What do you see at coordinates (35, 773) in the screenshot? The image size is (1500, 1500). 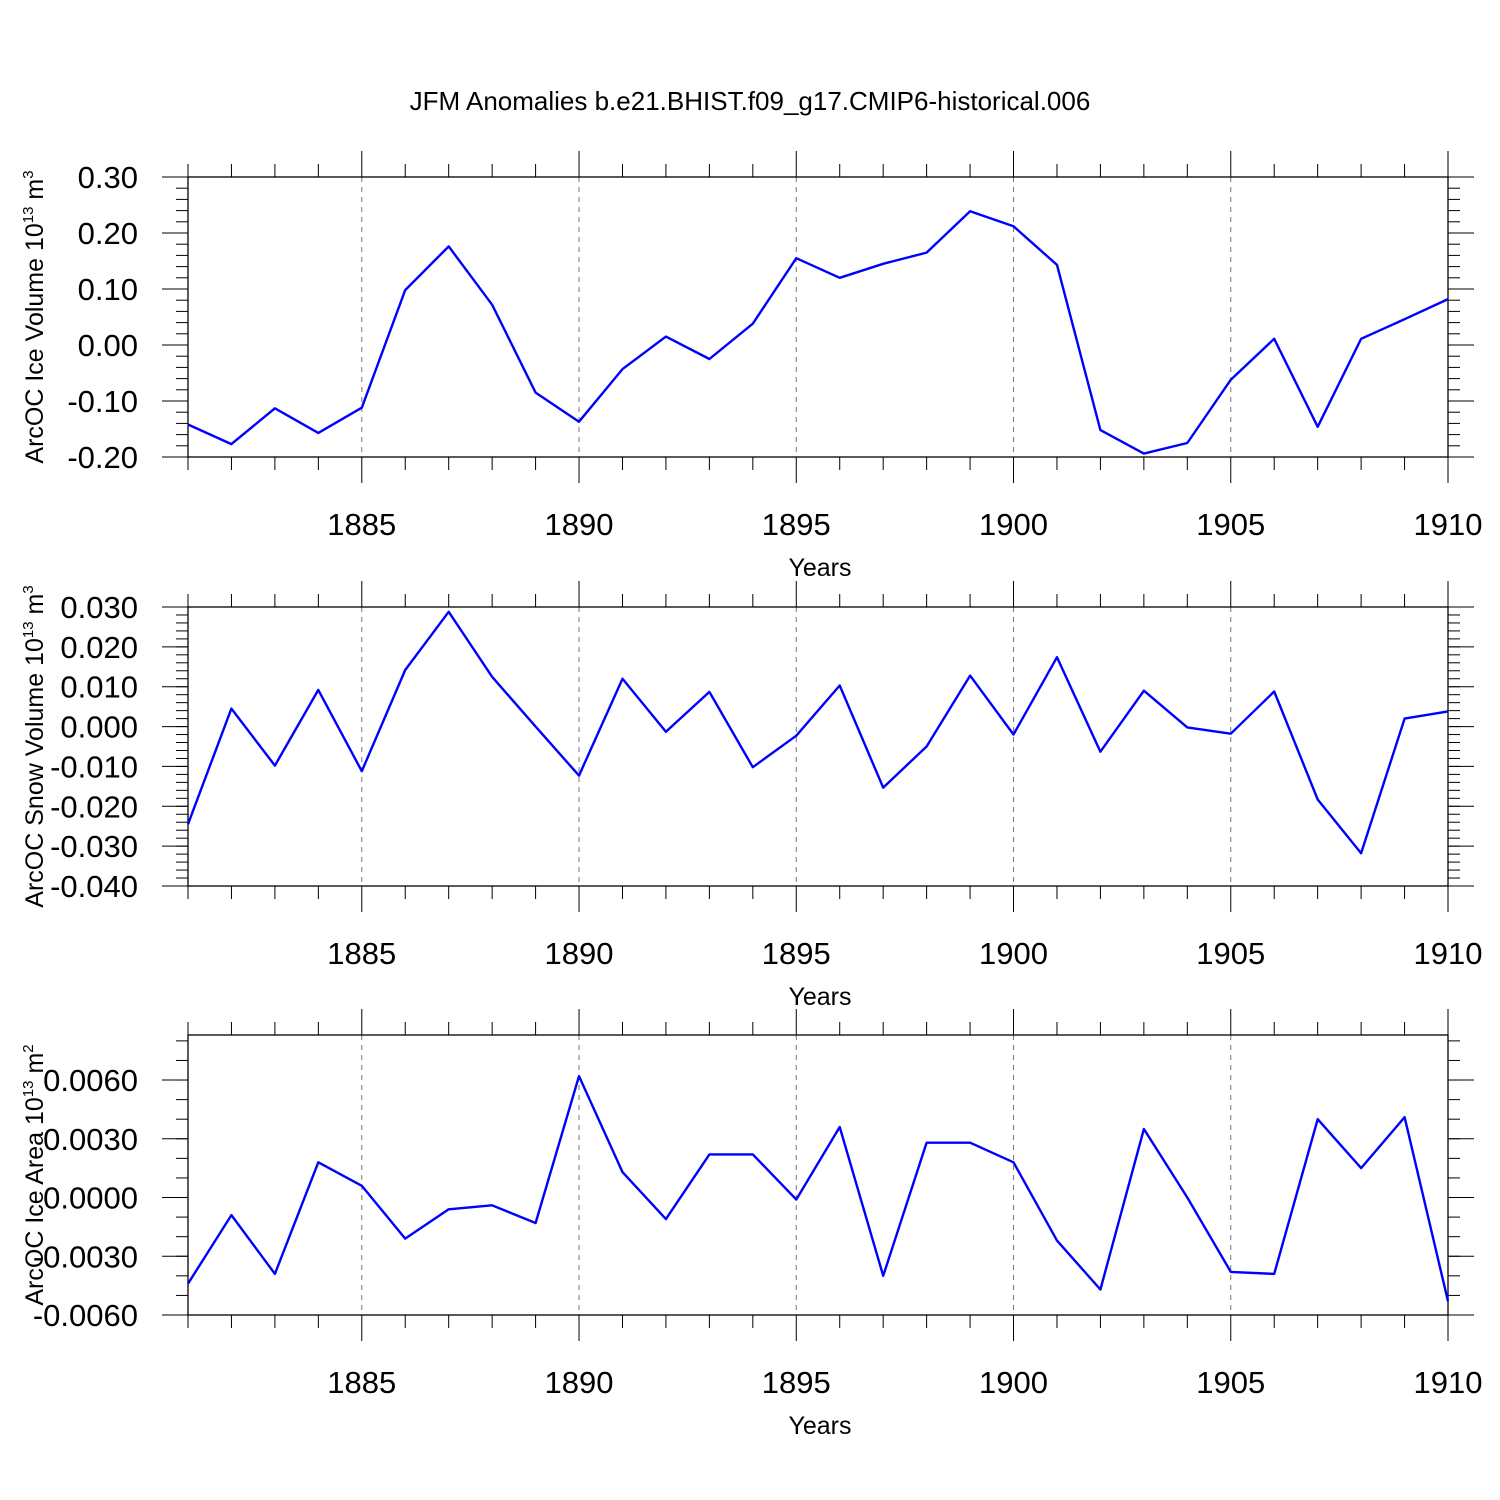 I see `y-axis-title-main: ArcOC Snow Volume 10` at bounding box center [35, 773].